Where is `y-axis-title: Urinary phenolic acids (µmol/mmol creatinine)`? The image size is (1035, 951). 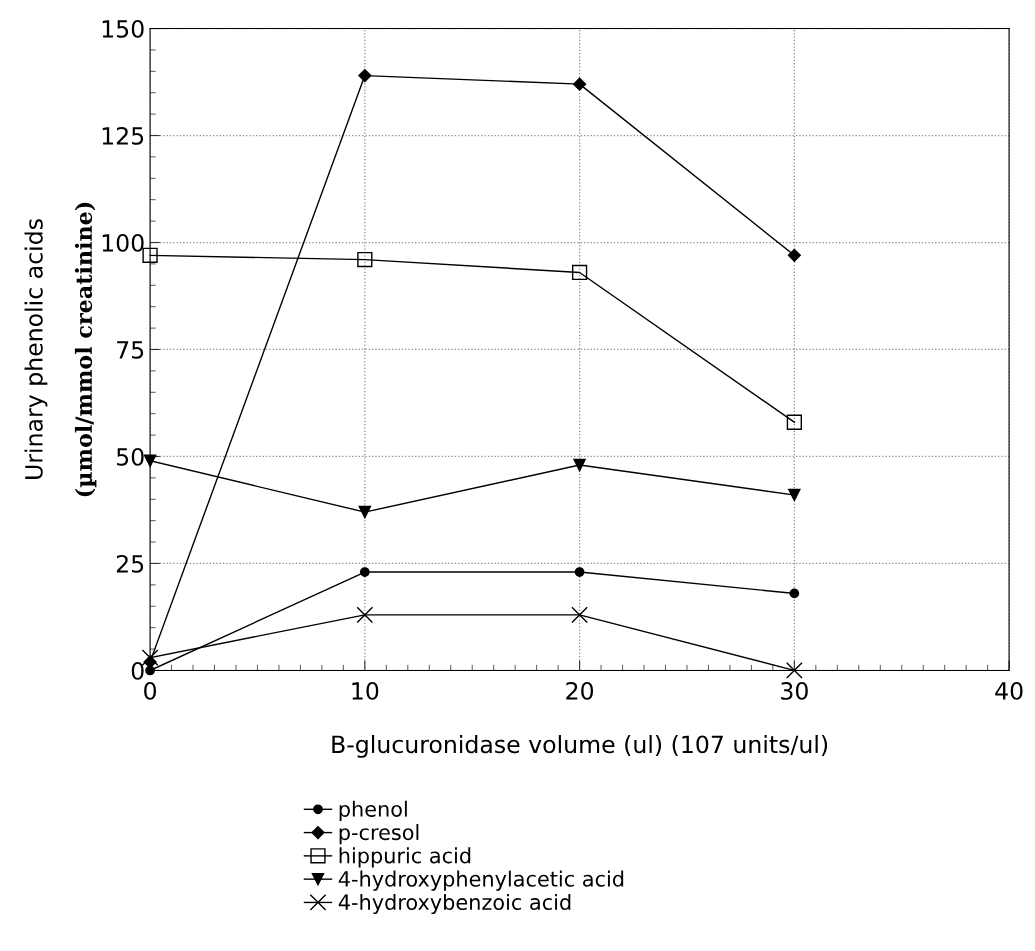
y-axis-title: Urinary phenolic acids (µmol/mmol creatinine) is located at coordinates (60, 349).